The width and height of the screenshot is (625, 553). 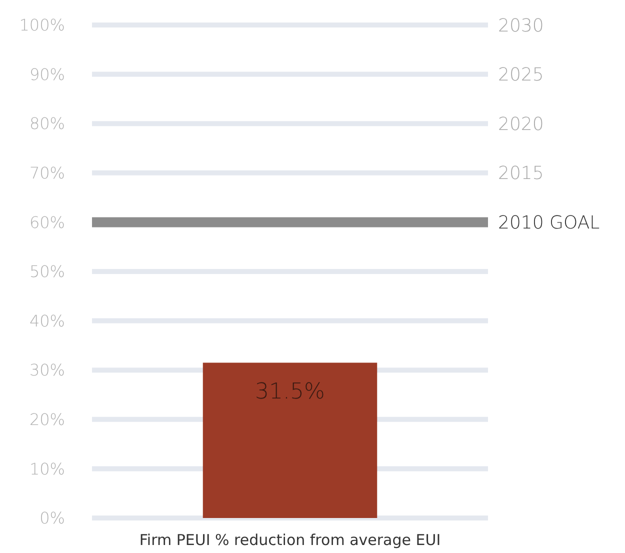 I want to click on x-axis-title: Firm PEUI % reduction from average EUI, so click(x=290, y=540).